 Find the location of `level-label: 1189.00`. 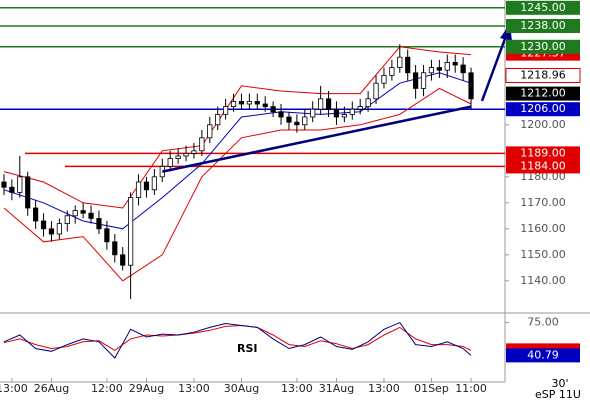

level-label: 1189.00 is located at coordinates (543, 152).